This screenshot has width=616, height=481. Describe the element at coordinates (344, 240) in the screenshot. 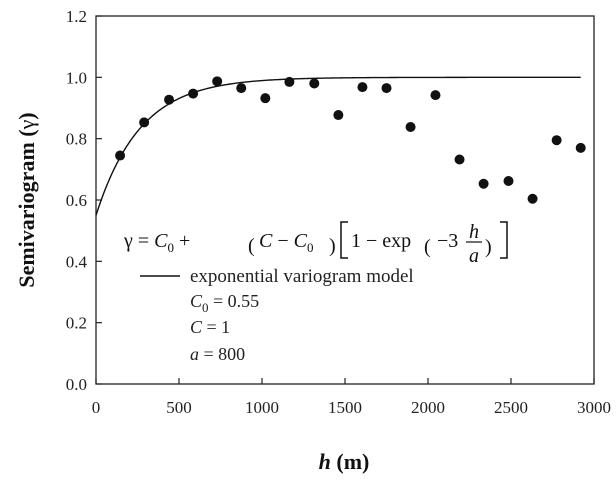

I see `eq-lbracket` at that location.